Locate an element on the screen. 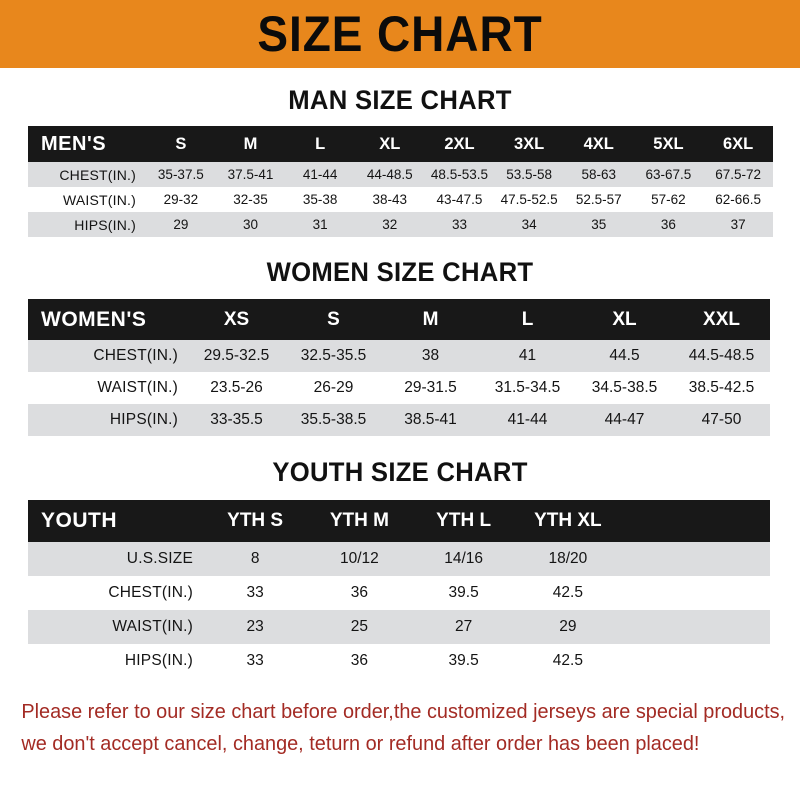 Image resolution: width=800 pixels, height=800 pixels. youth-section-title: YOUTH SIZE CHART is located at coordinates (400, 472).